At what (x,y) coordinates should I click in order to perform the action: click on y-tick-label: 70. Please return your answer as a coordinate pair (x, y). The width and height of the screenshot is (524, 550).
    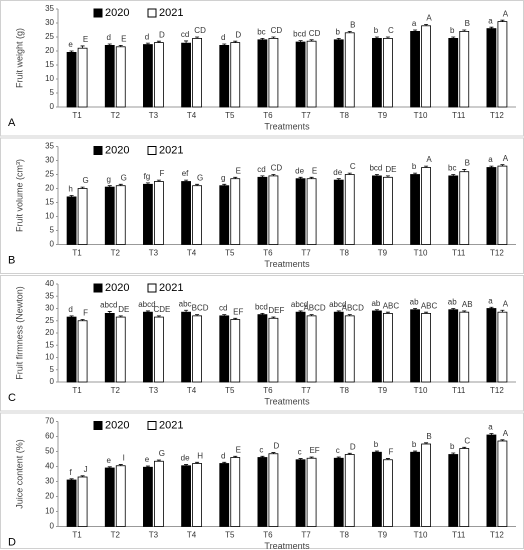
    Looking at the image, I should click on (49, 421).